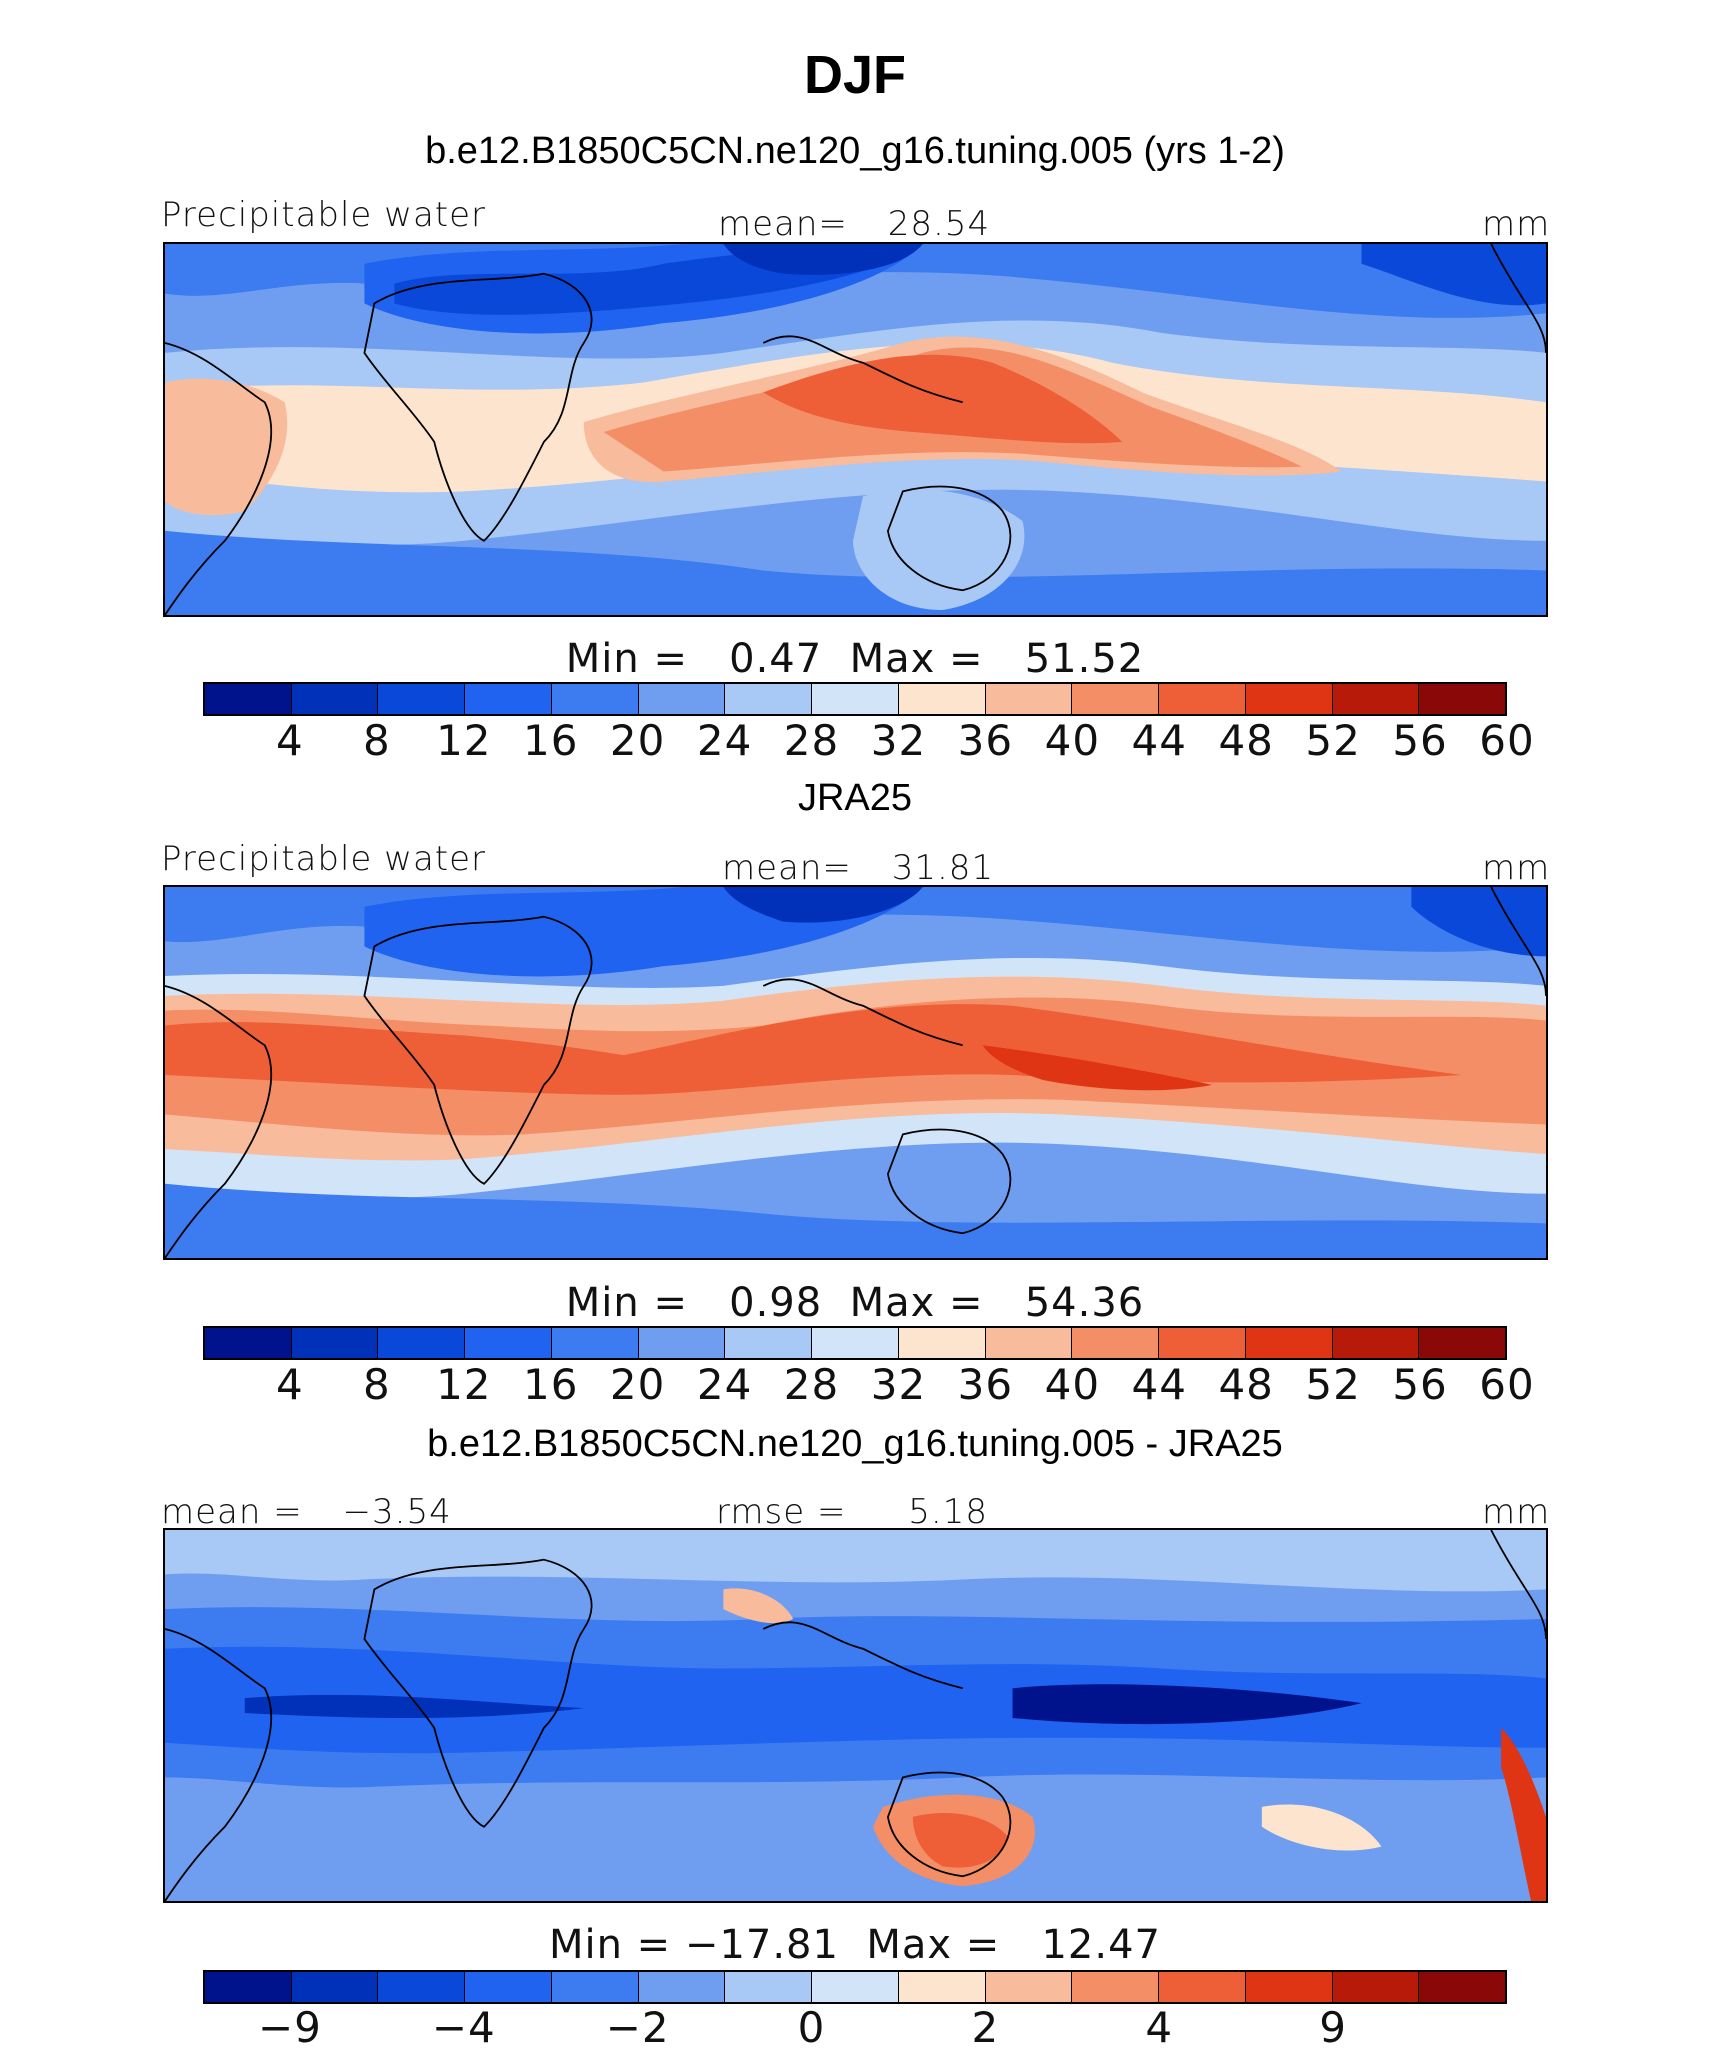  What do you see at coordinates (1516, 868) in the screenshot?
I see `panel-2-units: mm` at bounding box center [1516, 868].